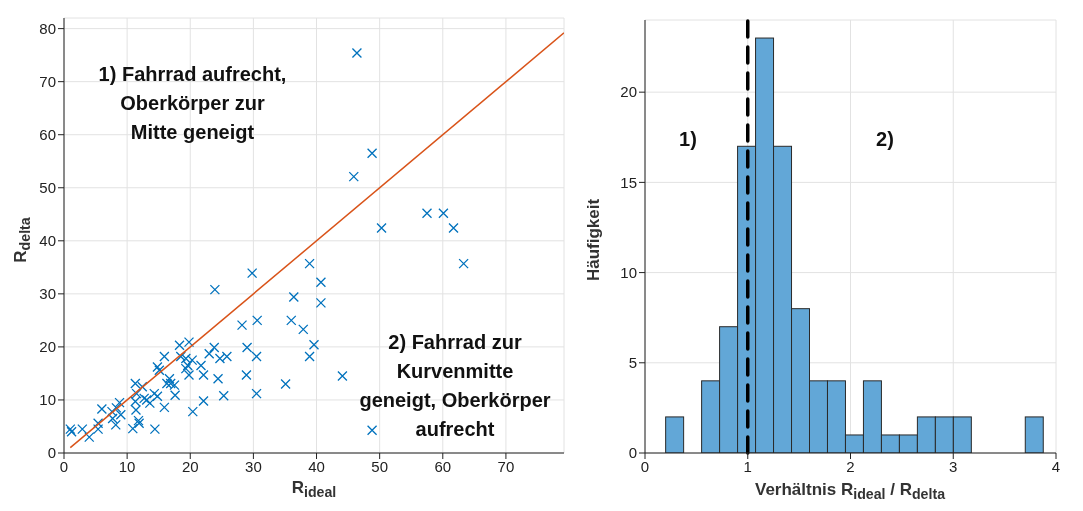  I want to click on y-tick-label: 60, so click(47, 135).